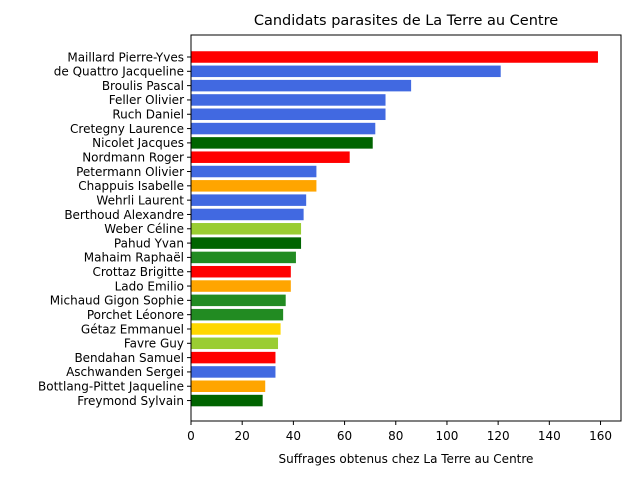 The width and height of the screenshot is (640, 480). Describe the element at coordinates (125, 57) in the screenshot. I see `category-label: Maillard Pierre-Yves` at that location.